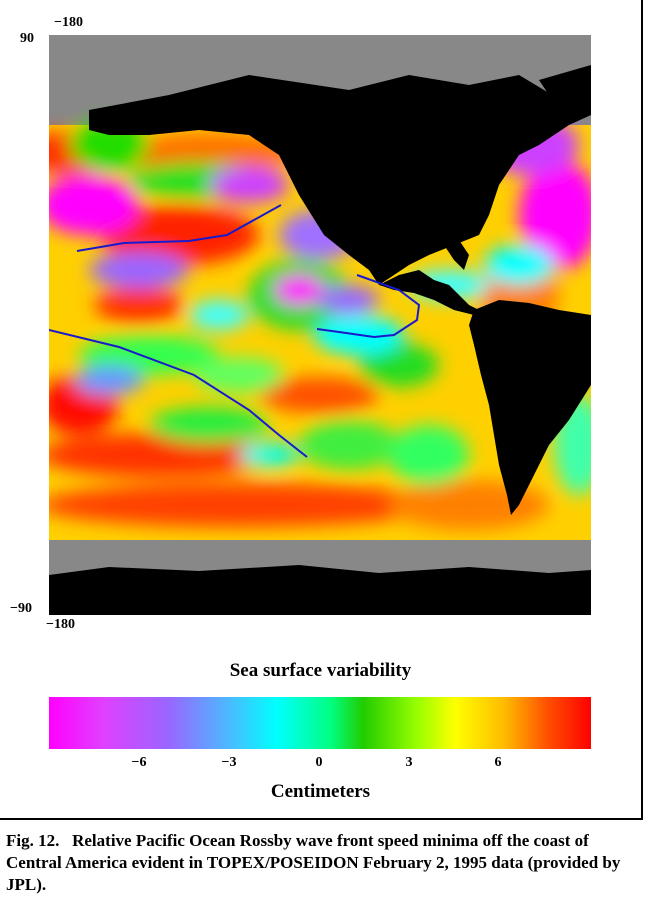  I want to click on lon-bottom-label: −180, so click(60, 624).